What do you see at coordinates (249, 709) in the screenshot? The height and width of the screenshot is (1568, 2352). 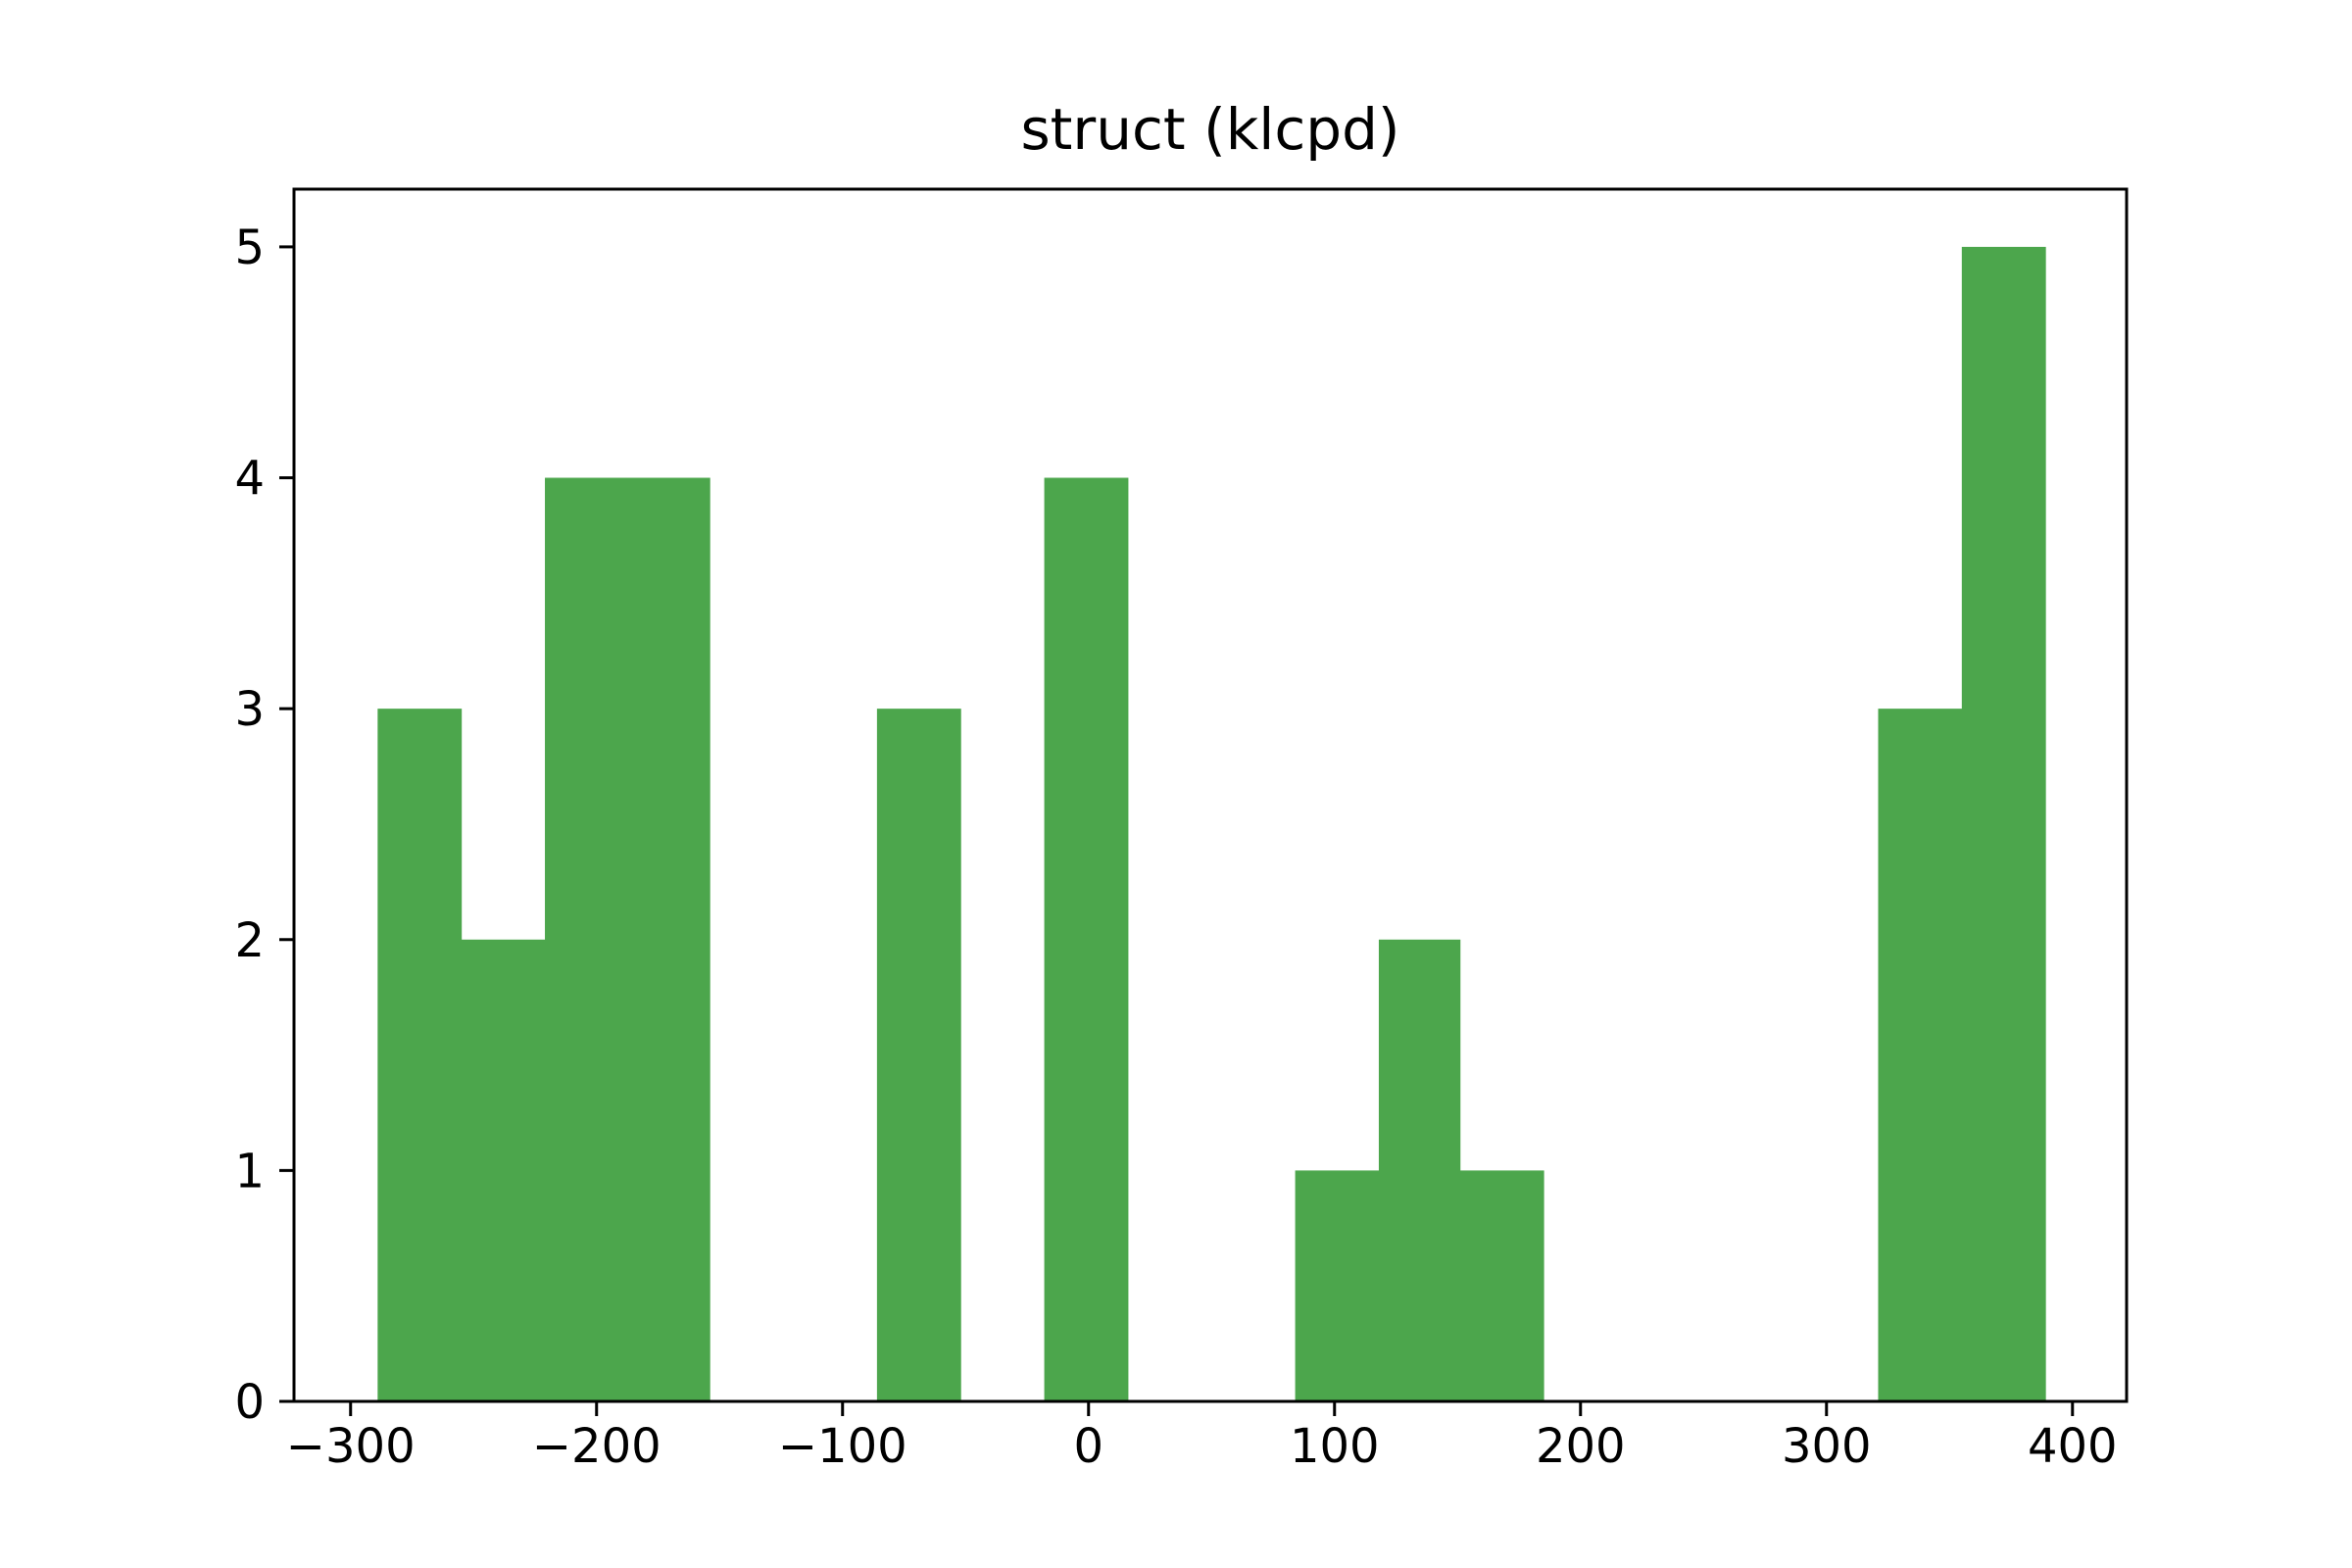 I see `y-tick-label: 3` at bounding box center [249, 709].